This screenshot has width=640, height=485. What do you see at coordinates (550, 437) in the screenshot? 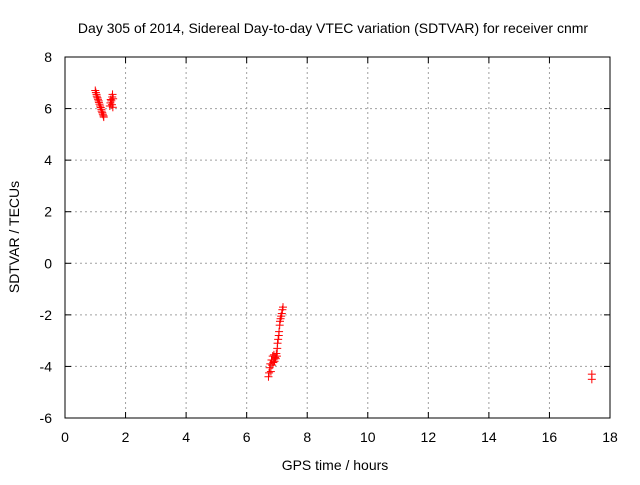
I see `x-tick-label: 16` at bounding box center [550, 437].